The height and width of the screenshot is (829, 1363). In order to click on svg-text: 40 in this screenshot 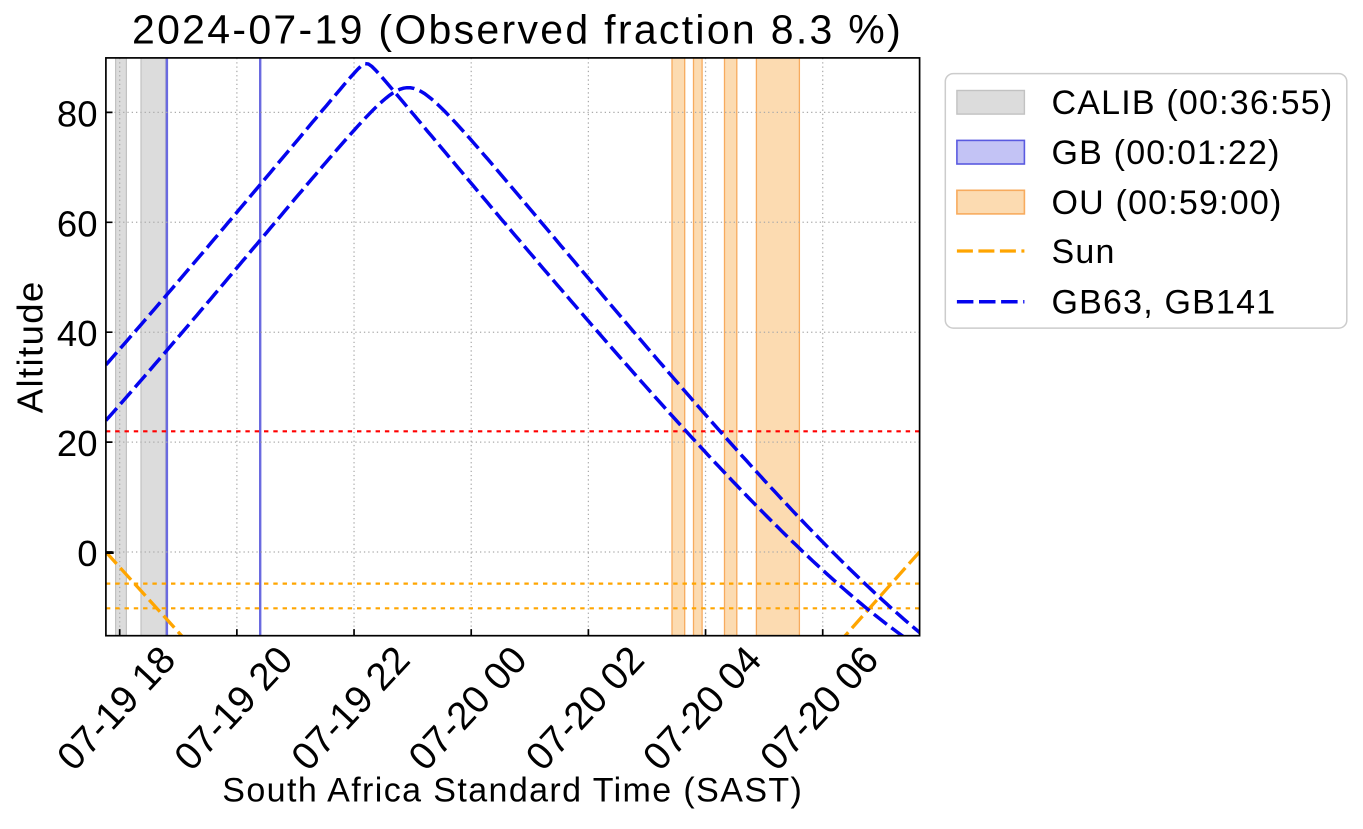, I will do `click(77, 333)`.